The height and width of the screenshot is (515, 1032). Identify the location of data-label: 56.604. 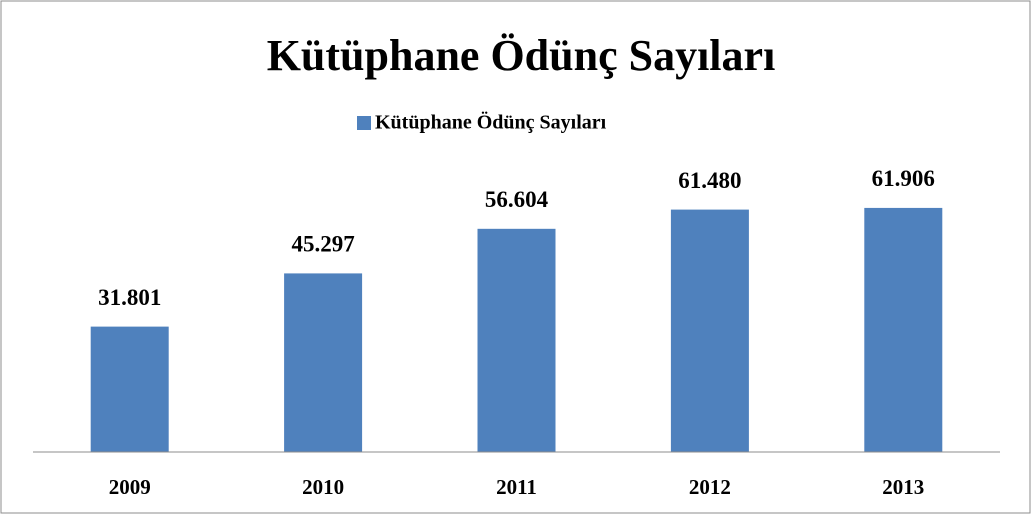
(517, 199).